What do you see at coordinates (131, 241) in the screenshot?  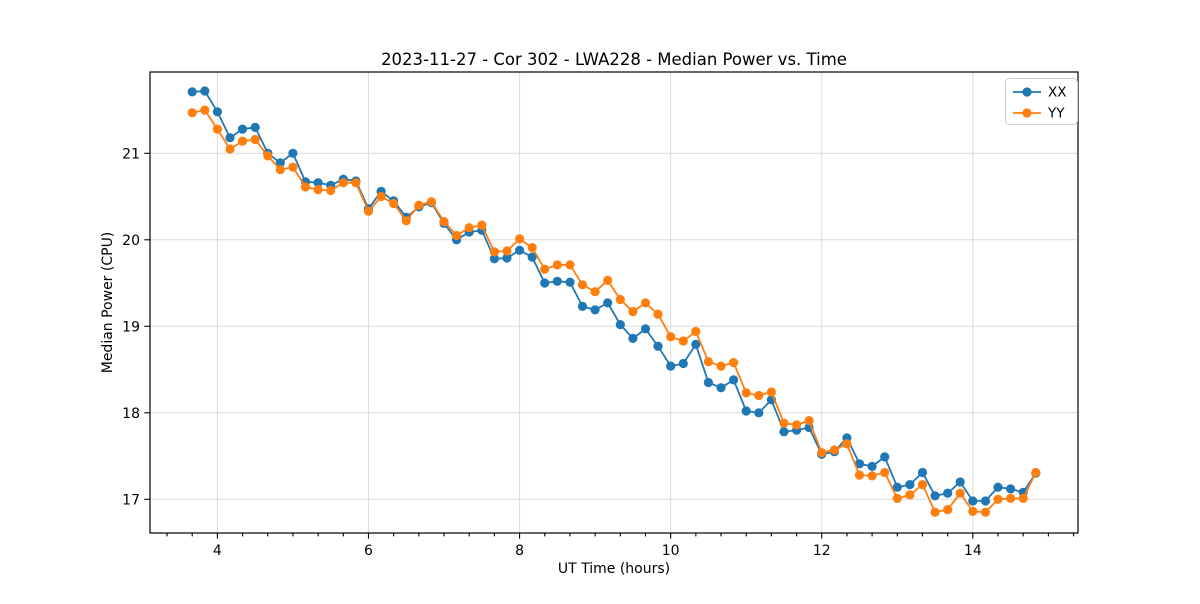 I see `y-tick-label: 20` at bounding box center [131, 241].